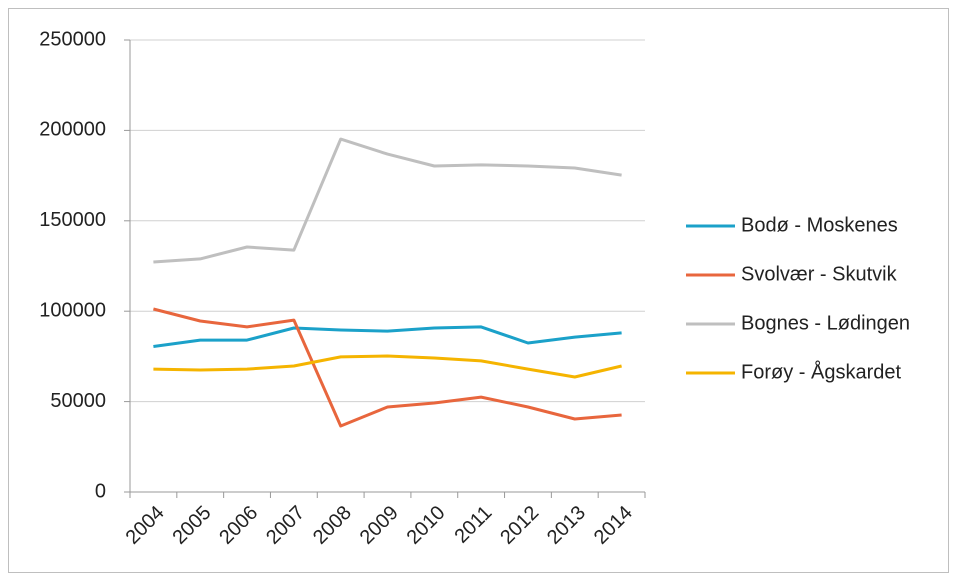 The image size is (957, 586). Describe the element at coordinates (821, 371) in the screenshot. I see `legend-label: Forøy - Ågskardet` at that location.